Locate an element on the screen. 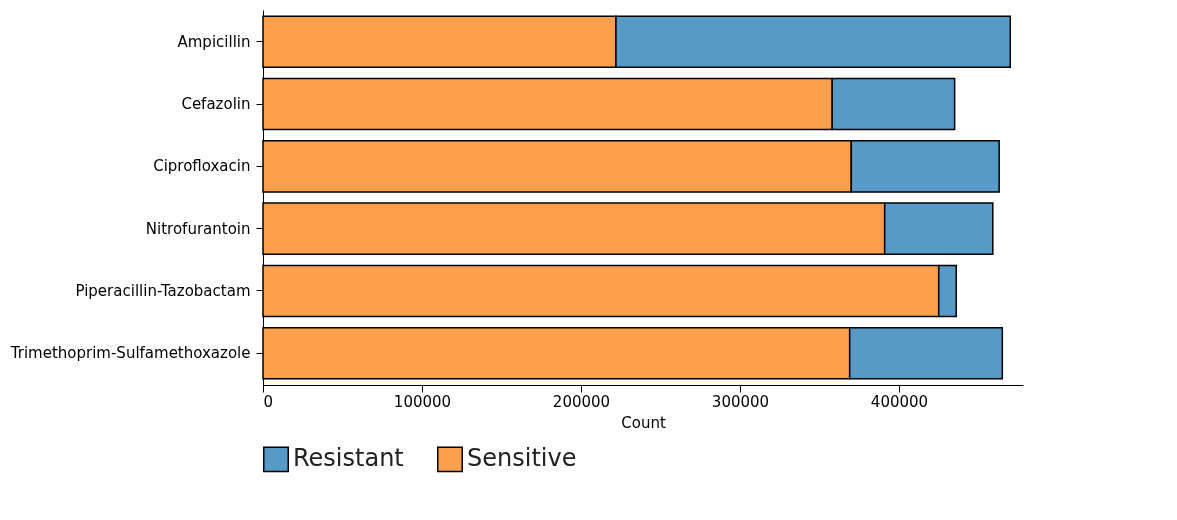 The width and height of the screenshot is (1177, 520). y-tick-label: Cefazolin is located at coordinates (216, 104).